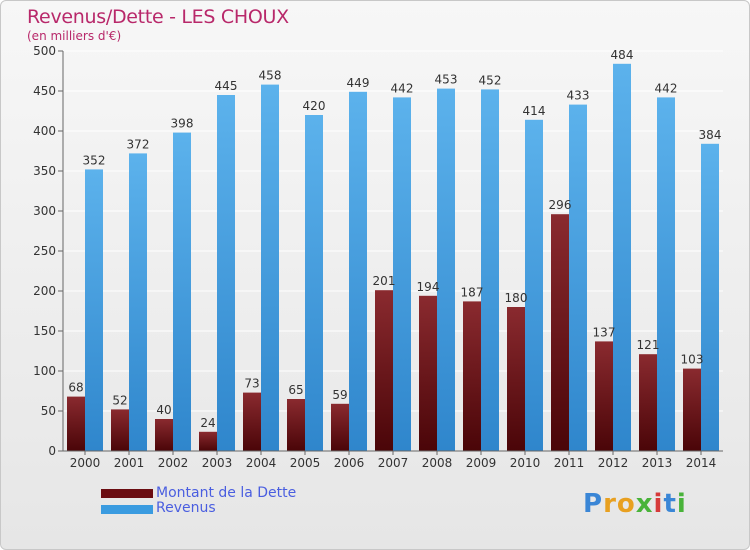  What do you see at coordinates (48, 411) in the screenshot?
I see `y-tick-label: 50` at bounding box center [48, 411].